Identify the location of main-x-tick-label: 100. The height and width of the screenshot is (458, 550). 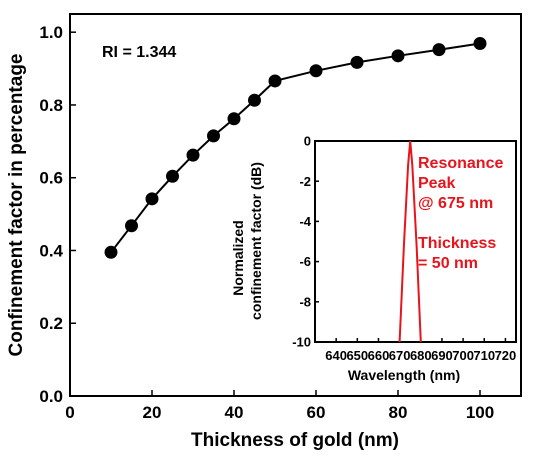
(480, 412).